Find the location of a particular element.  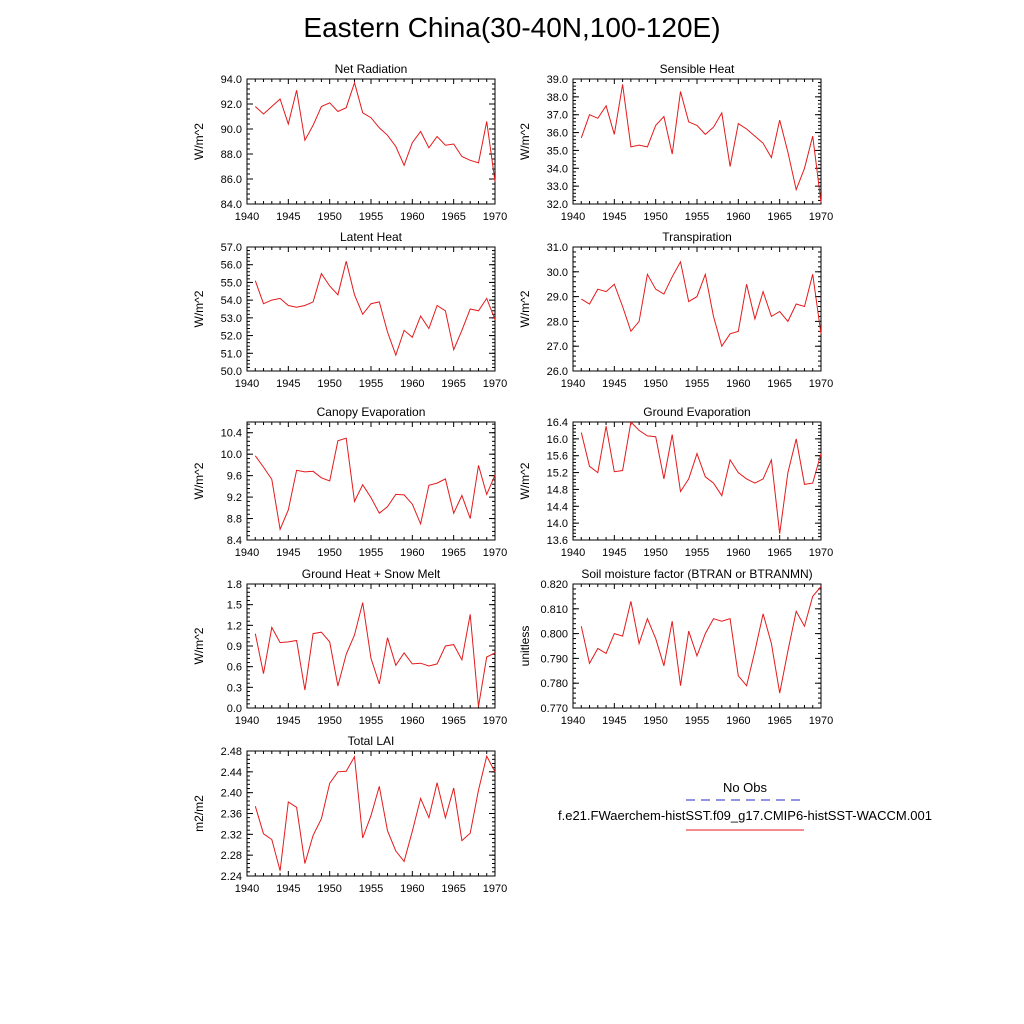

y-tick-label: 28.0 is located at coordinates (557, 322).